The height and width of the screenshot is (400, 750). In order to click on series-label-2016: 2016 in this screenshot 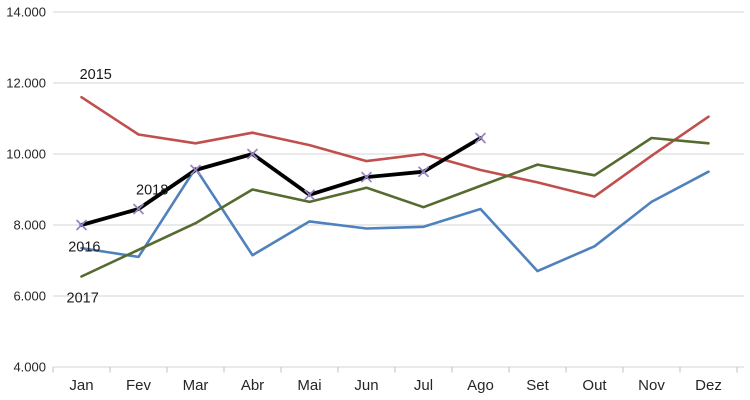, I will do `click(84, 247)`.